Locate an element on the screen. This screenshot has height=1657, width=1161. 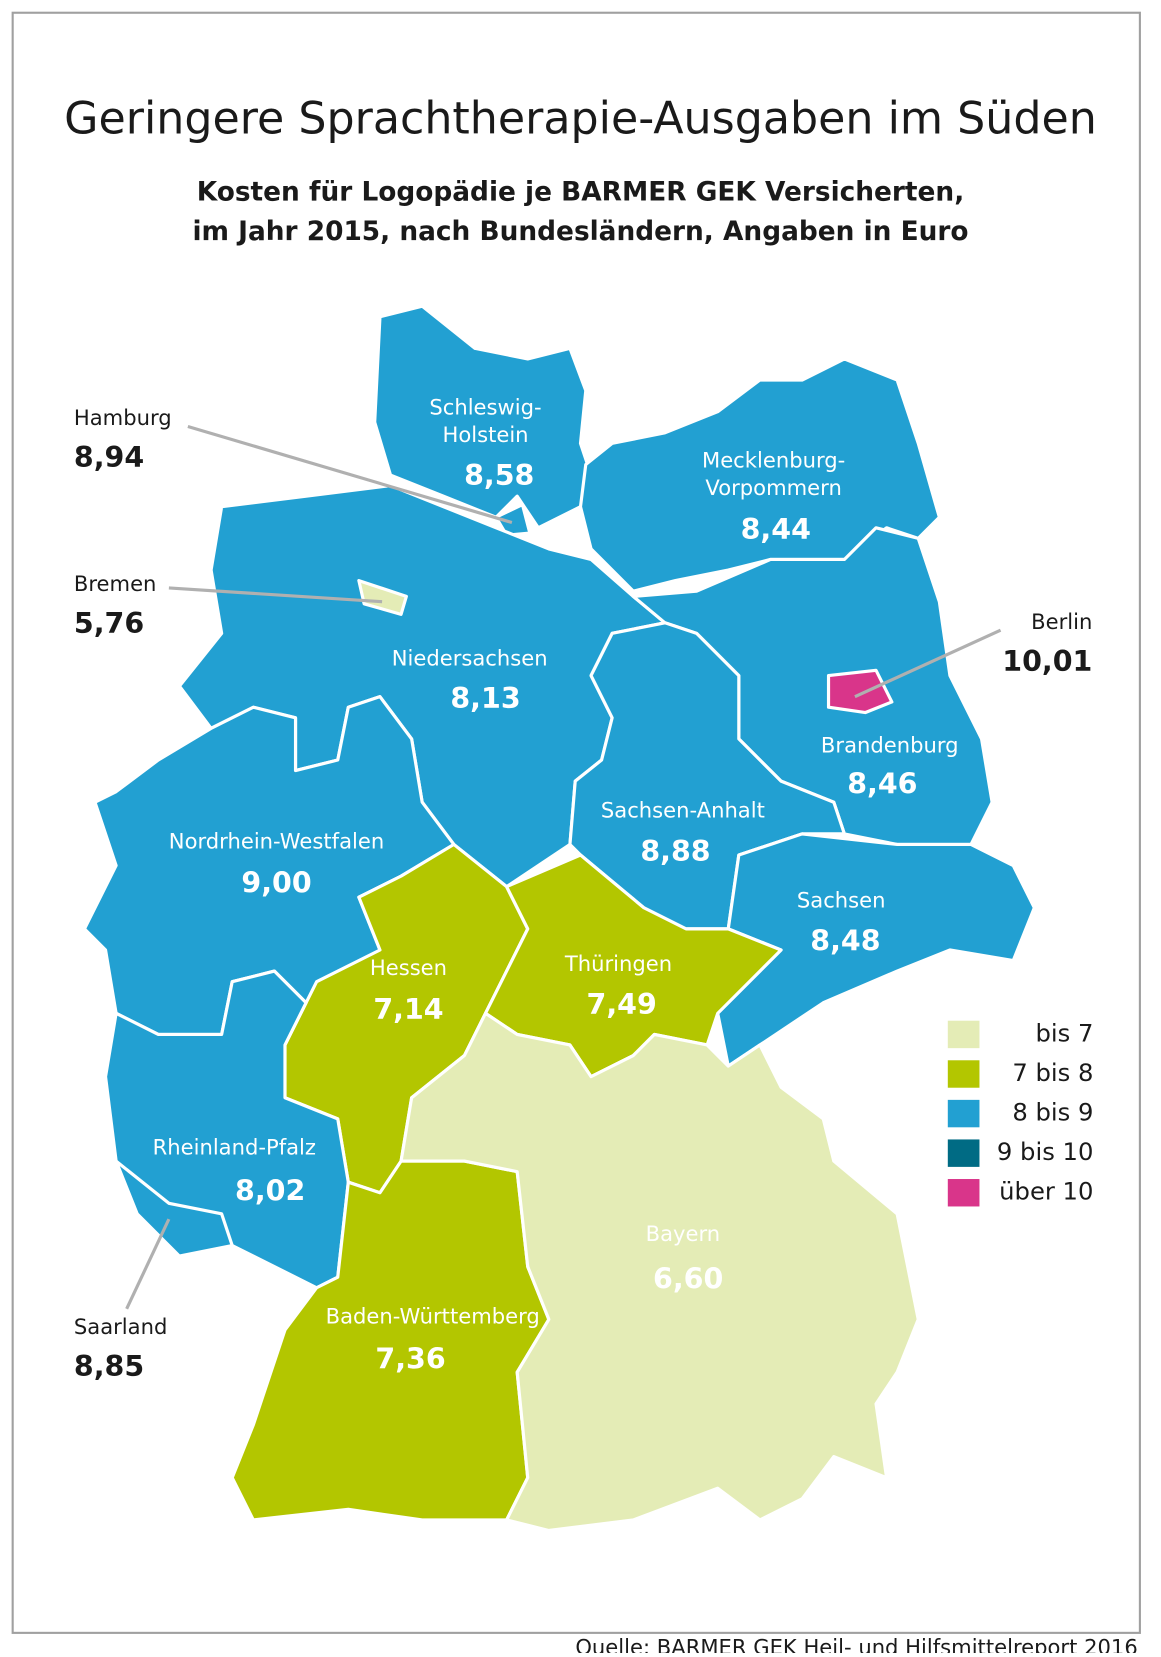
region-name: Baden-Württemberg is located at coordinates (433, 1315).